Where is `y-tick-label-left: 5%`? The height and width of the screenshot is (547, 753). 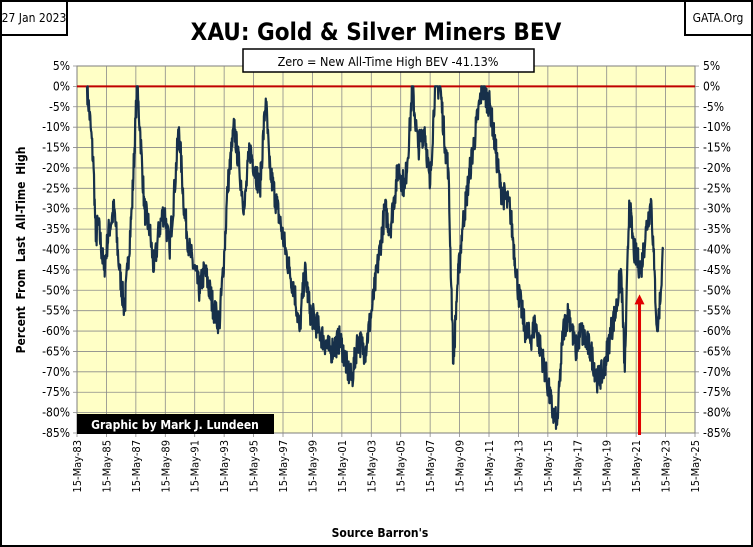 y-tick-label-left: 5% is located at coordinates (61, 66).